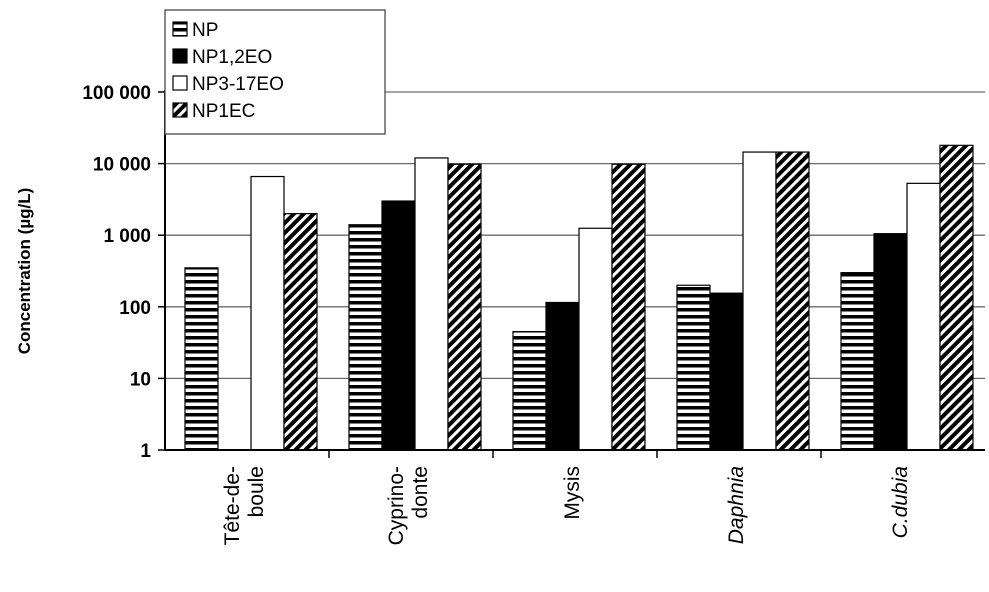  I want to click on y-axis-label: Concentration (µg/L), so click(24, 271).